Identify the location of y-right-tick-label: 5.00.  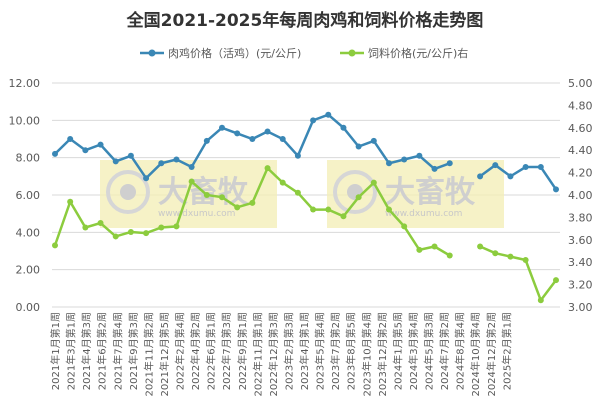
(580, 83).